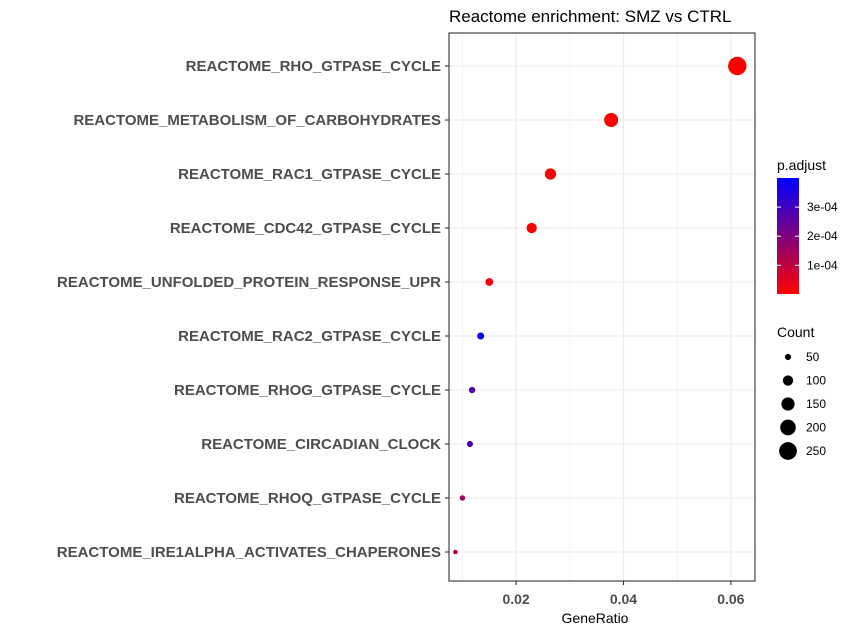  Describe the element at coordinates (807, 225) in the screenshot. I see `p-adjust-legend: p.adjust 1e-04 2e-04 3e-04` at that location.